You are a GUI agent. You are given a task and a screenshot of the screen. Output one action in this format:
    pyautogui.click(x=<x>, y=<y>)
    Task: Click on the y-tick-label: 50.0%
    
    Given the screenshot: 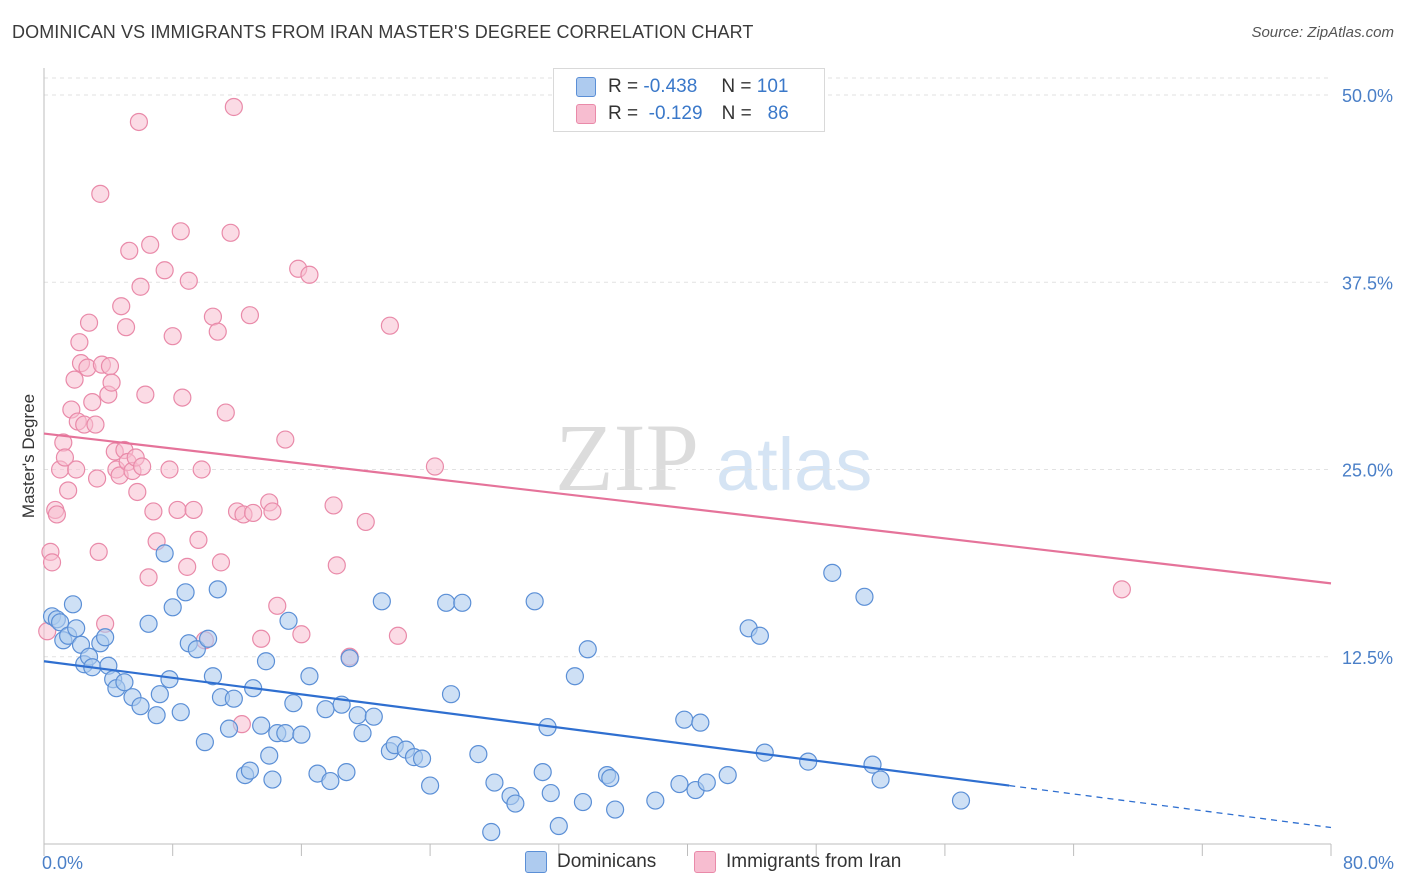 What is the action you would take?
    pyautogui.click(x=1367, y=96)
    